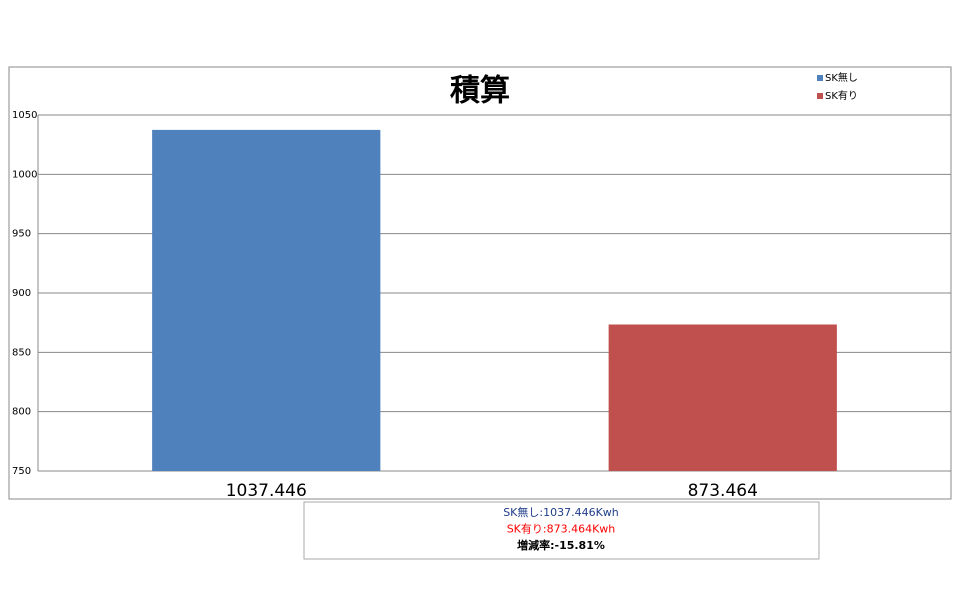 Image resolution: width=960 pixels, height=604 pixels. What do you see at coordinates (21, 352) in the screenshot?
I see `y-tick-label: 850` at bounding box center [21, 352].